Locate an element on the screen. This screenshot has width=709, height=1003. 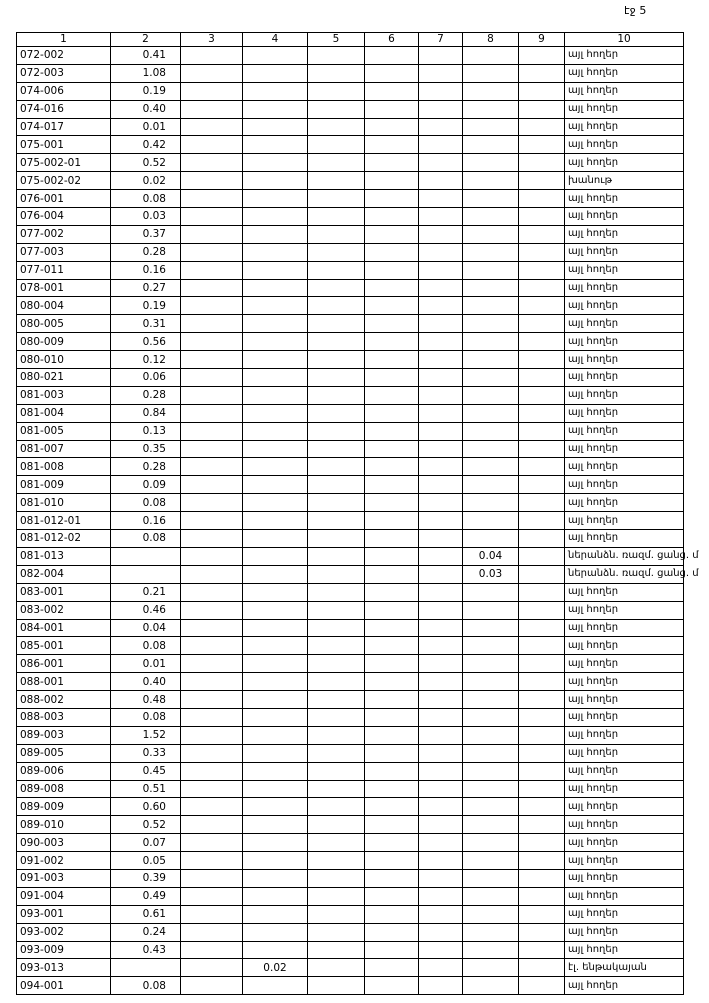
table-row: 093-001 0.61 այլ հողեր is located at coordinates (350, 914).